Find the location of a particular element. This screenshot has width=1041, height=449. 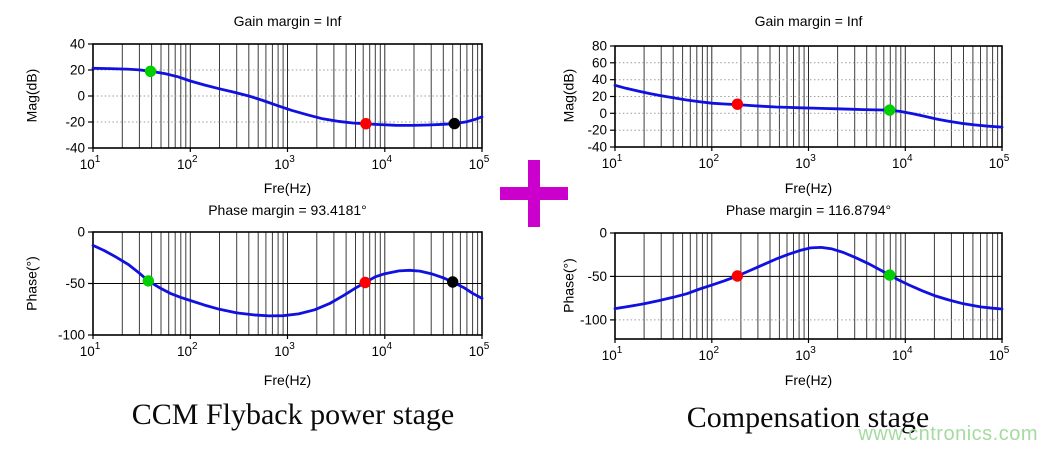

ylabel-comp-phase: Phase(°) is located at coordinates (568, 285).